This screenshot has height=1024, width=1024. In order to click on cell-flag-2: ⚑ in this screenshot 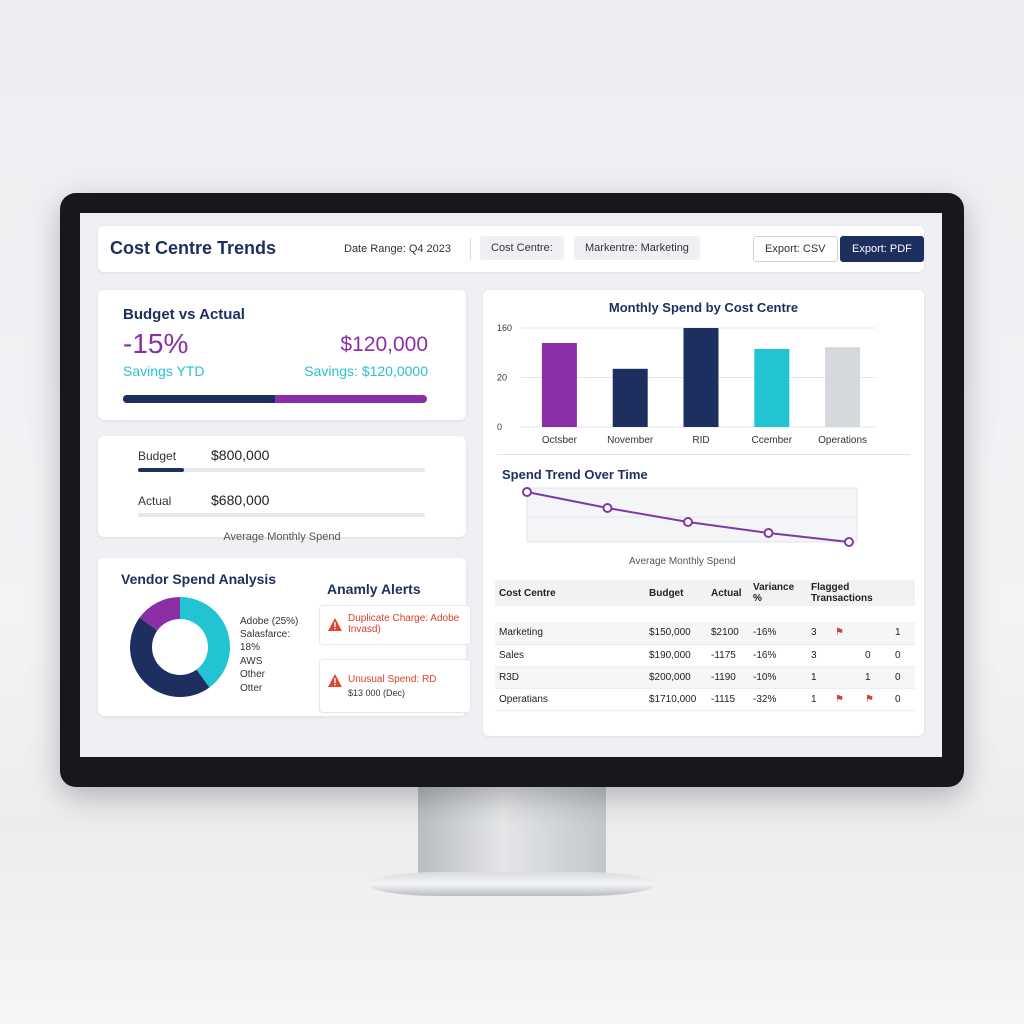, I will do `click(875, 699)`.